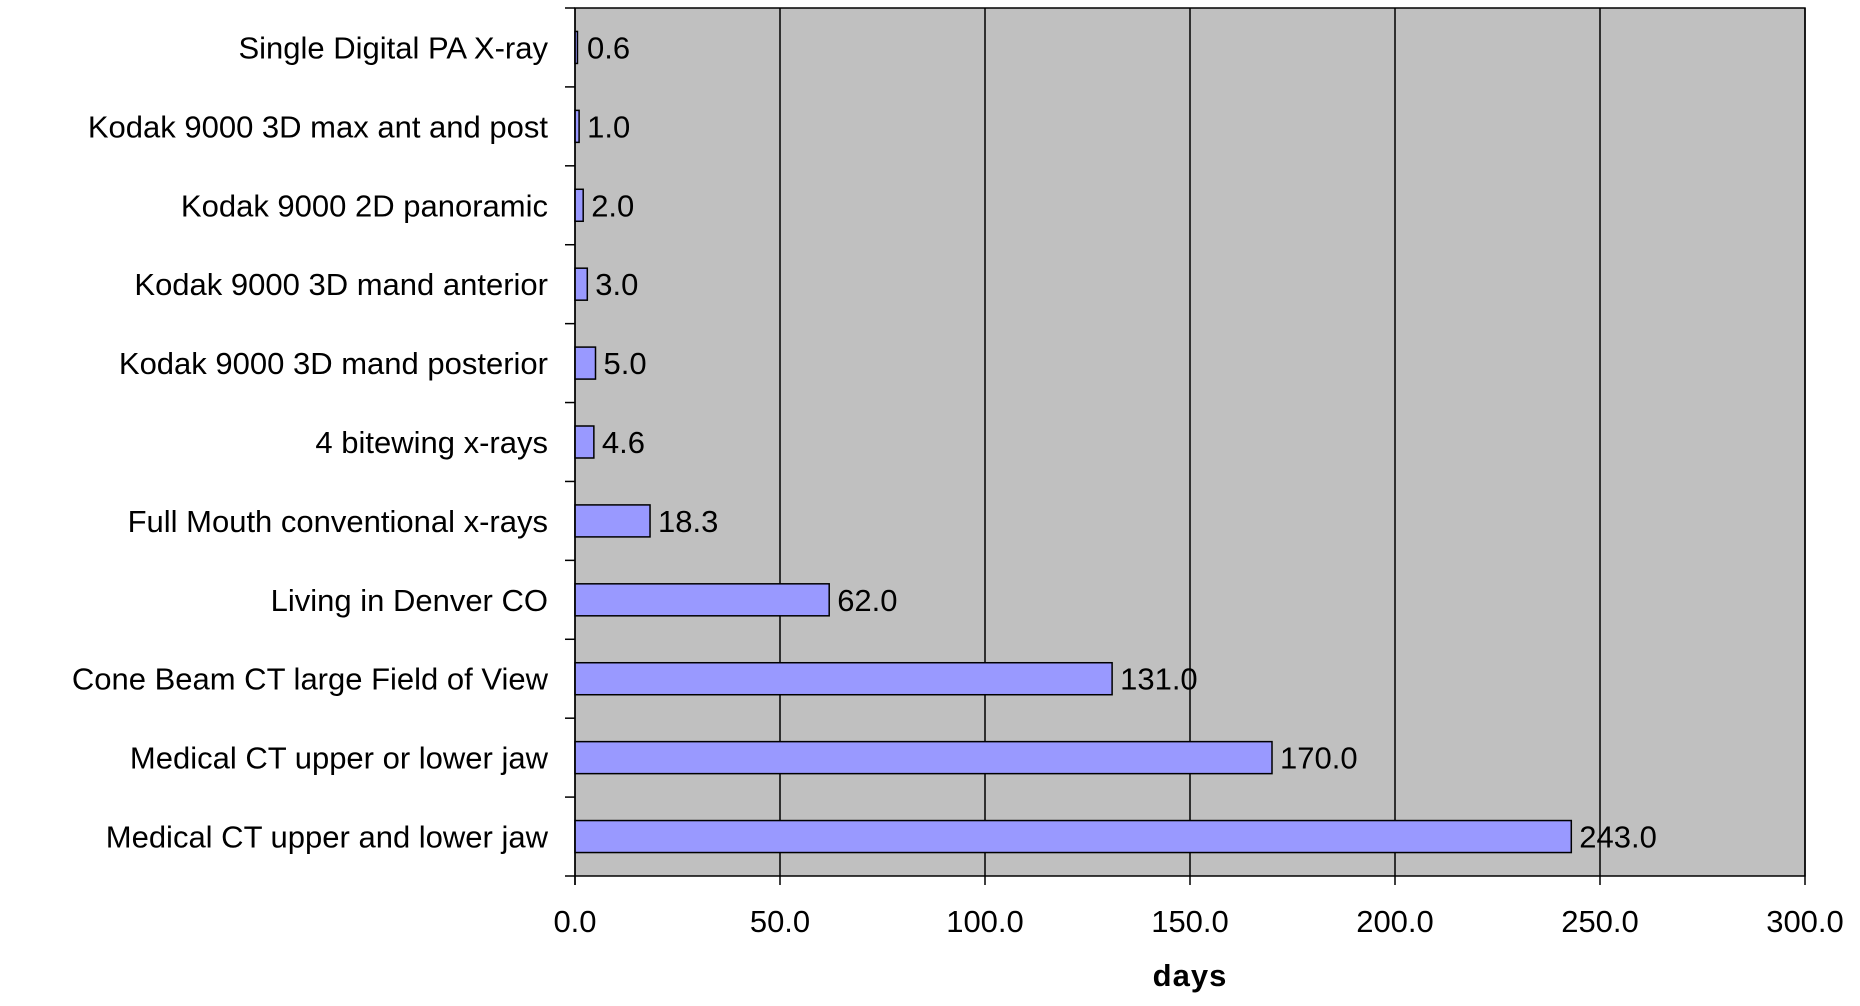 This screenshot has width=1860, height=1006. Describe the element at coordinates (1190, 975) in the screenshot. I see `x-axis-title: days` at that location.